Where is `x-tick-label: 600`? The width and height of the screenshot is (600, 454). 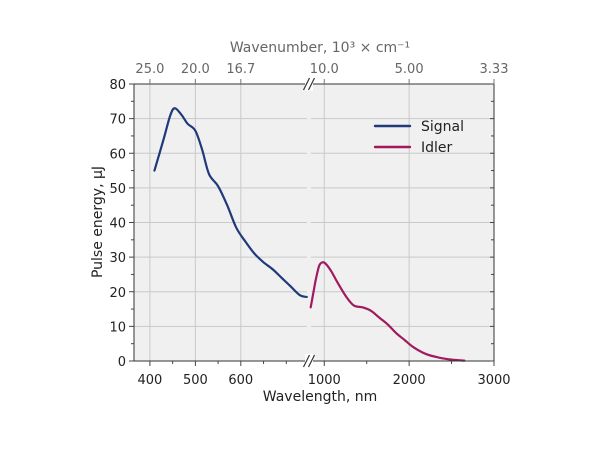 x-tick-label: 600 is located at coordinates (240, 380).